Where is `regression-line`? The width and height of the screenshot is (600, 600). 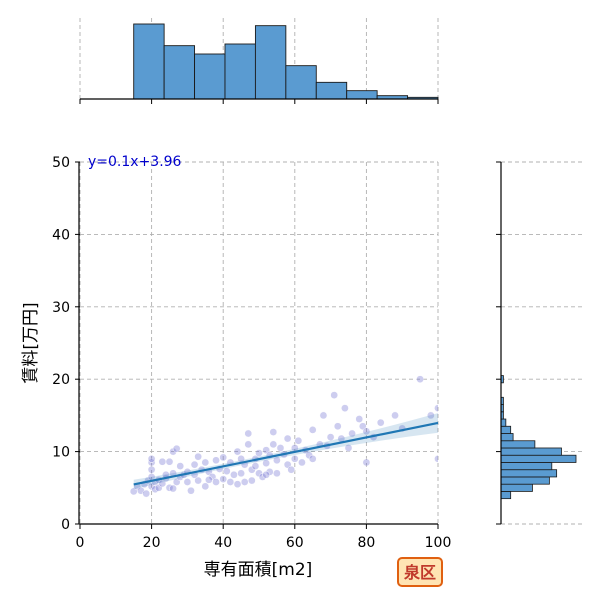
regression-line is located at coordinates (286, 453).